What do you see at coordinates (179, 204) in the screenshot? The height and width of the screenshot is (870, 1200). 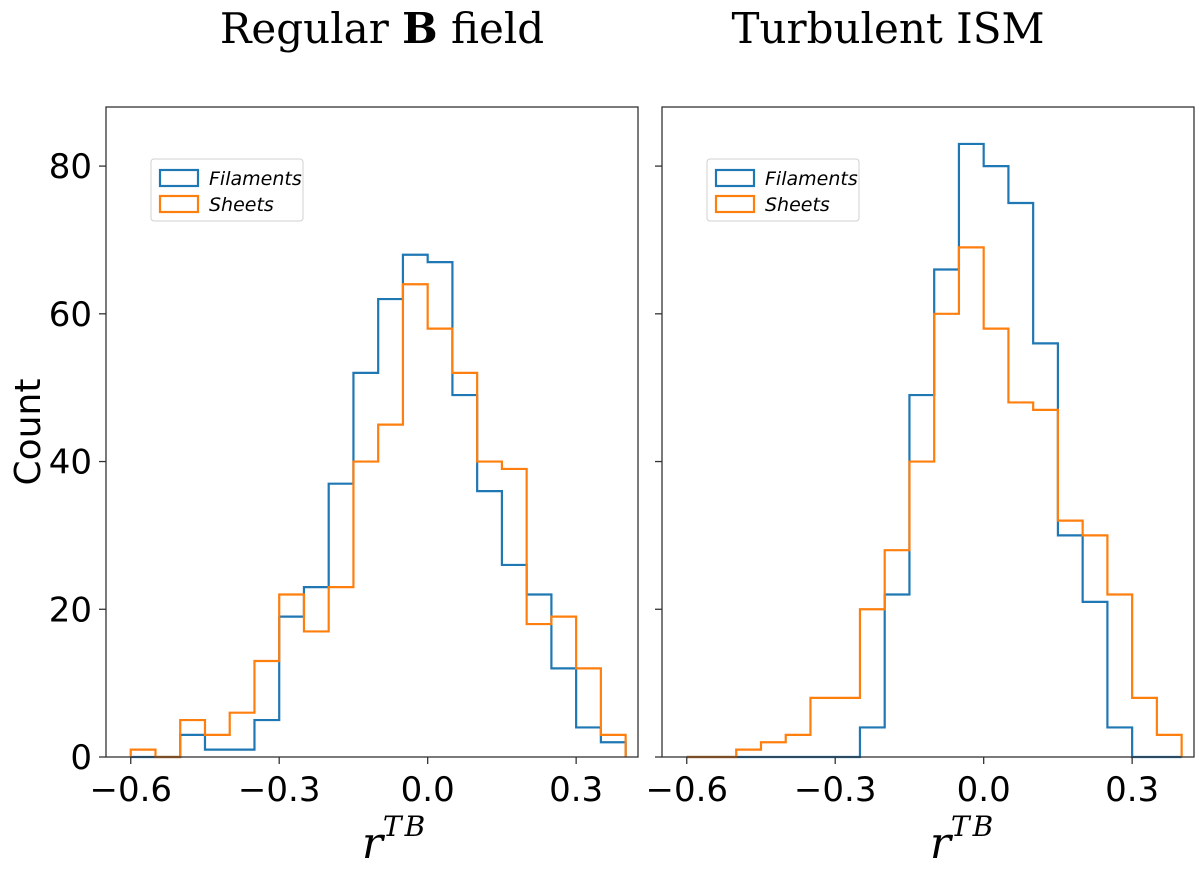 I see `left-legend-swatch-sheets` at bounding box center [179, 204].